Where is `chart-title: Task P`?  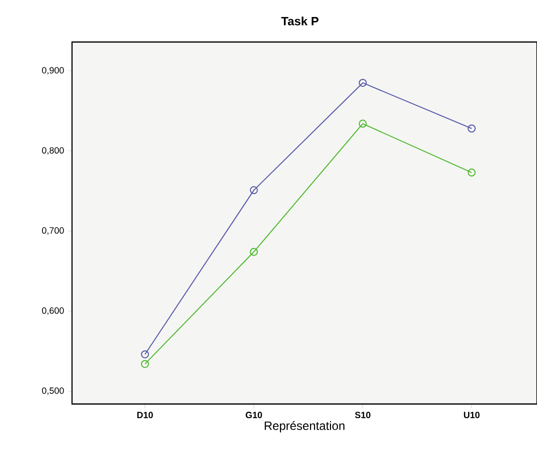 chart-title: Task P is located at coordinates (299, 21).